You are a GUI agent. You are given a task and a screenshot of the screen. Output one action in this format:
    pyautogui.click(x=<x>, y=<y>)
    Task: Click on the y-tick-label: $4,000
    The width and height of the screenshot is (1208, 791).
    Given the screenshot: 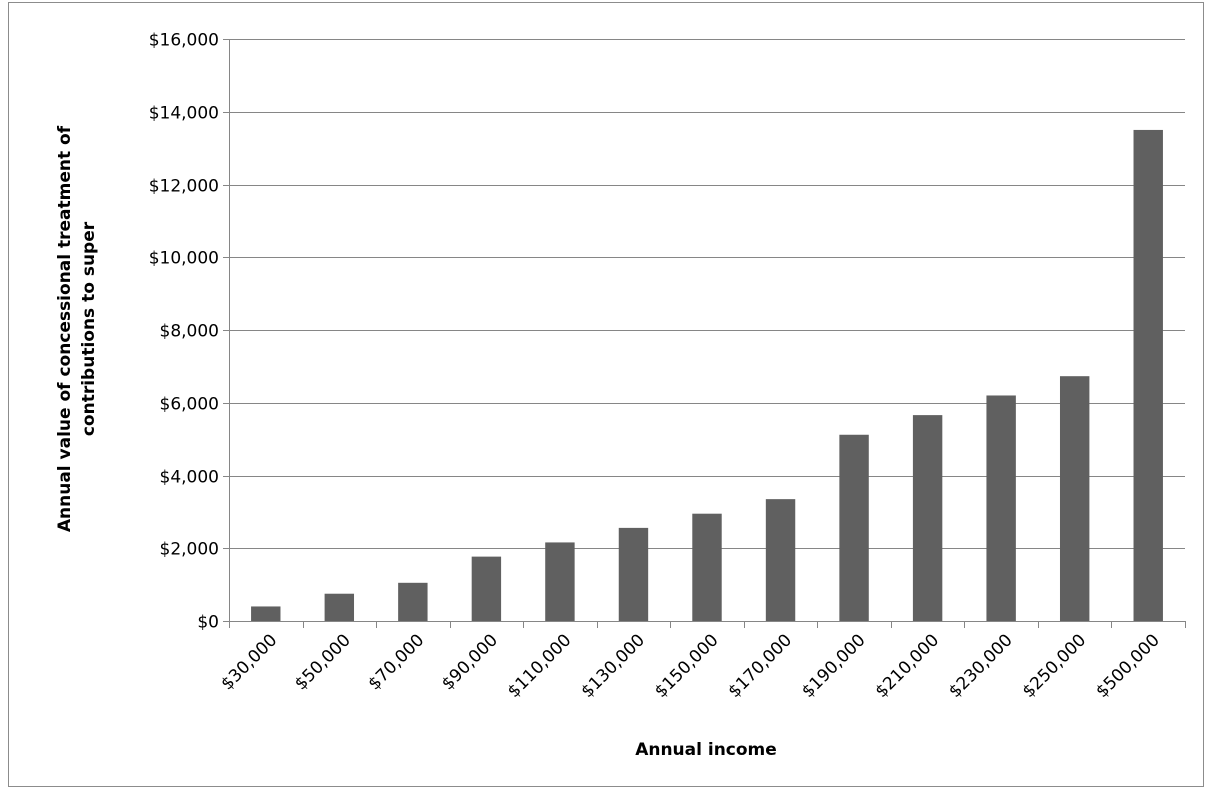 What is the action you would take?
    pyautogui.click(x=189, y=478)
    